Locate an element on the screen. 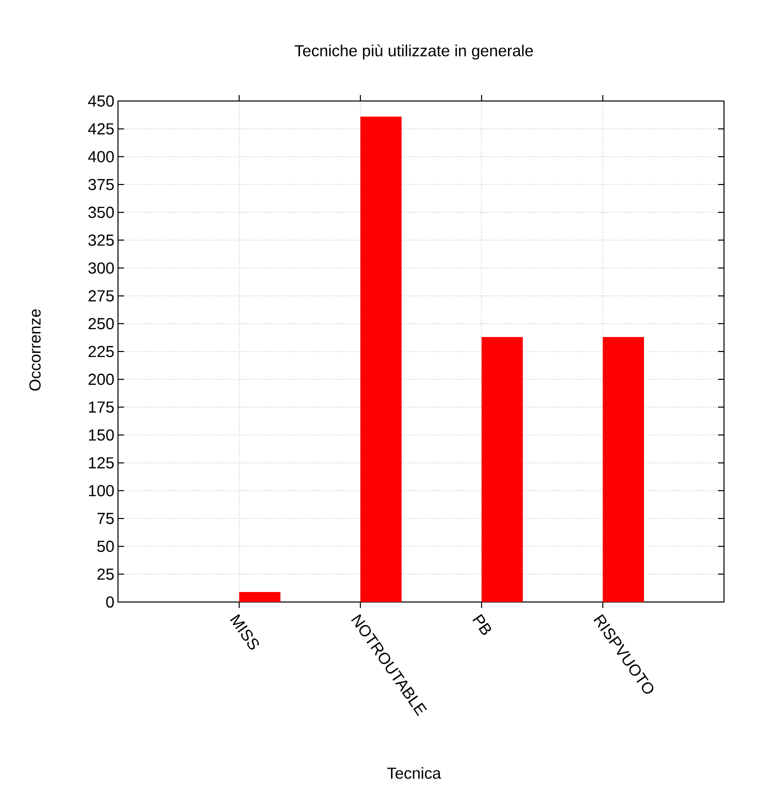 This screenshot has height=793, width=759. y-tick-label: 75 is located at coordinates (105, 518).